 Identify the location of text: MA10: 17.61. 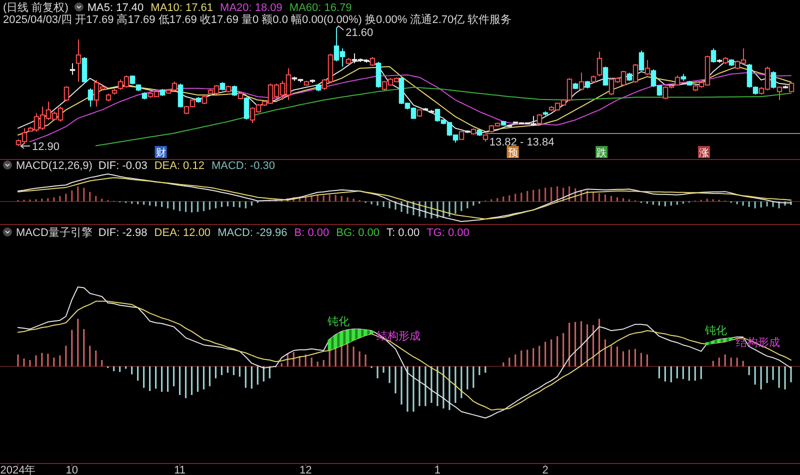
(182, 8).